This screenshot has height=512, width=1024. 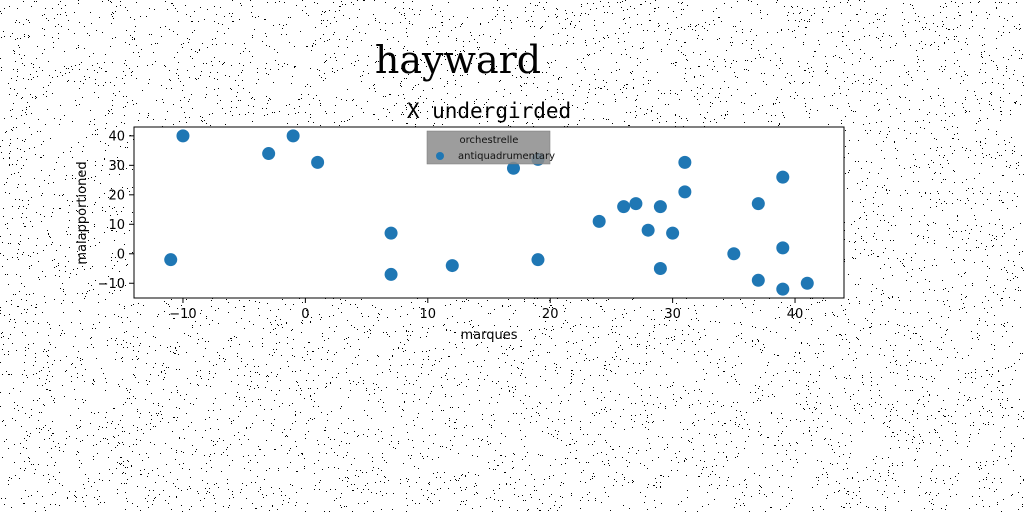 I want to click on x-axis: −10 0 10 20 30 40, so click(x=486, y=310).